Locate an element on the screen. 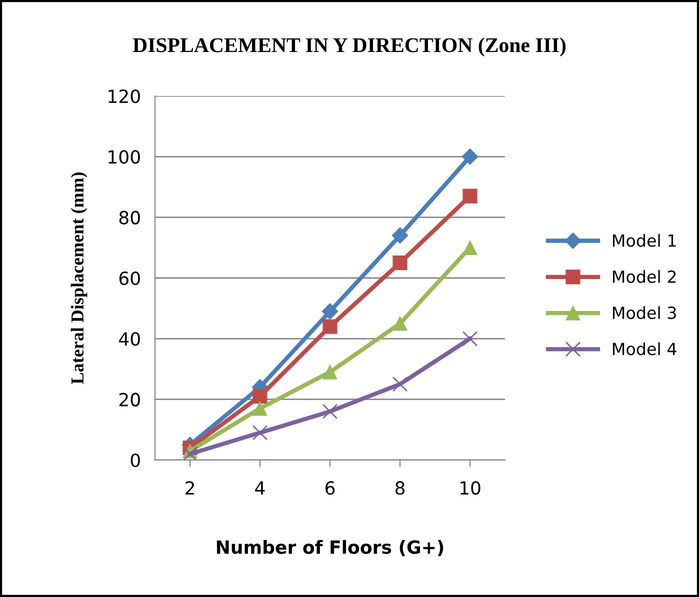 This screenshot has width=699, height=597. y-tick-label: 60 is located at coordinates (129, 278).